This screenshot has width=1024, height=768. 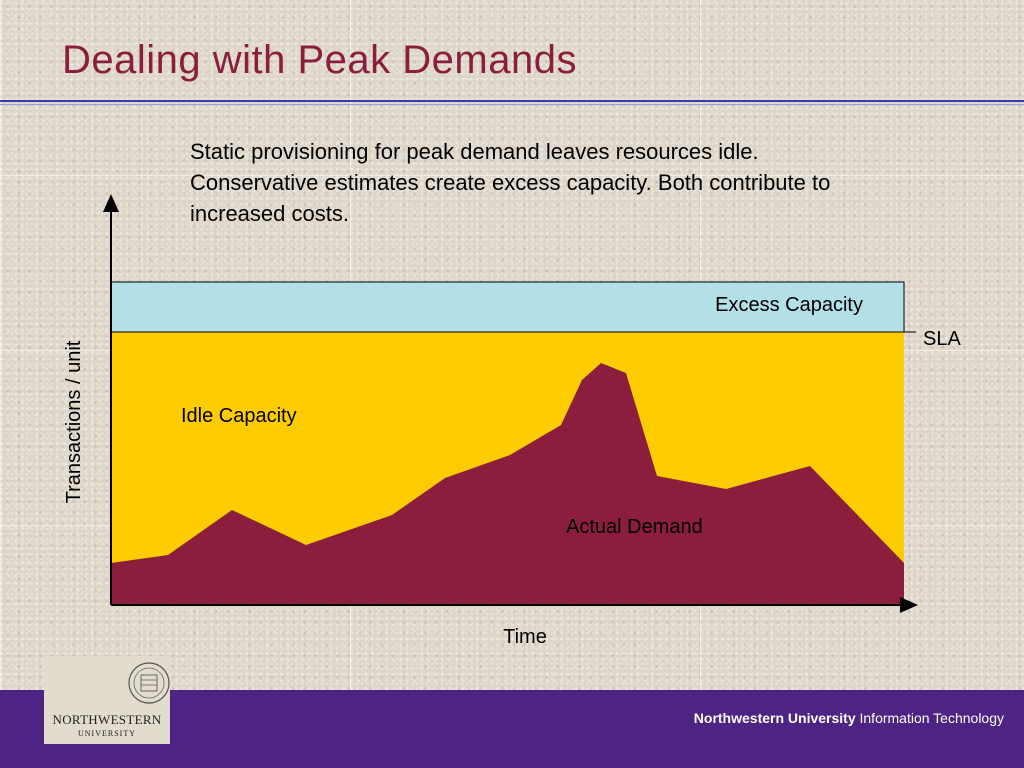 What do you see at coordinates (107, 719) in the screenshot?
I see `logo-name: NORTHWESTERN` at bounding box center [107, 719].